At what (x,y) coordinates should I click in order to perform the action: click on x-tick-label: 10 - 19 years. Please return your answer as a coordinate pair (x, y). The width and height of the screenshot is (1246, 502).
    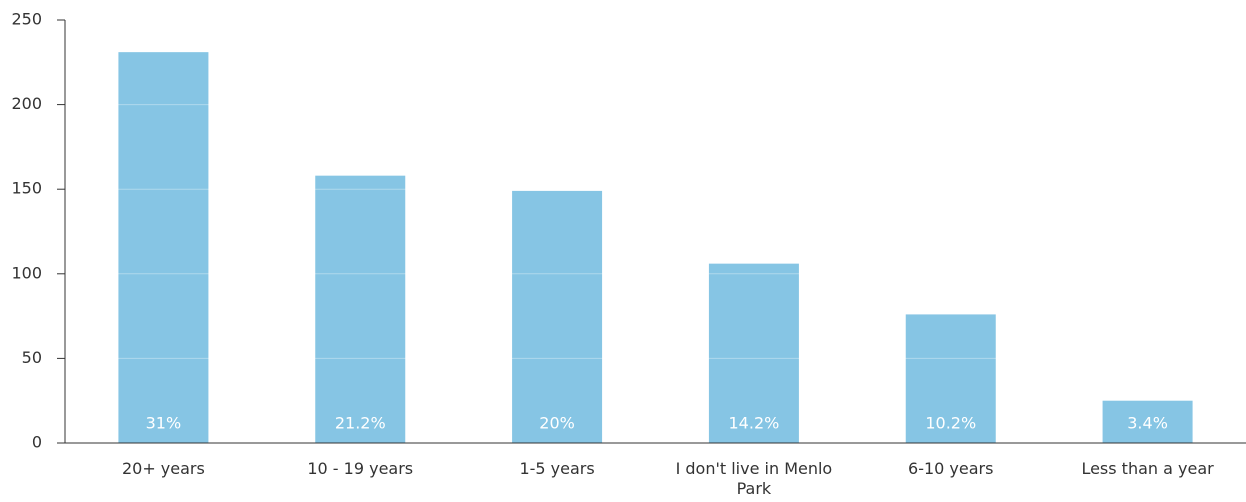
    Looking at the image, I should click on (360, 468).